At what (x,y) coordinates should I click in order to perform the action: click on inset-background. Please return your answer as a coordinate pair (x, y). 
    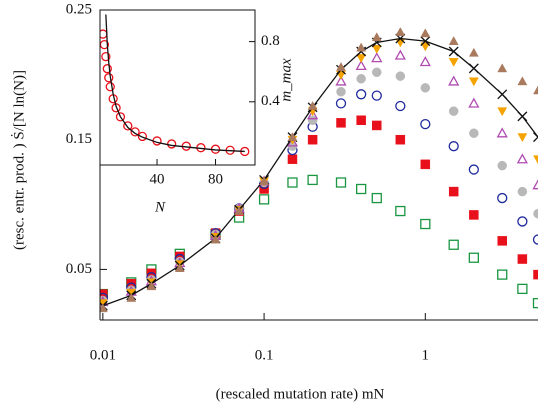
    Looking at the image, I should click on (177, 87).